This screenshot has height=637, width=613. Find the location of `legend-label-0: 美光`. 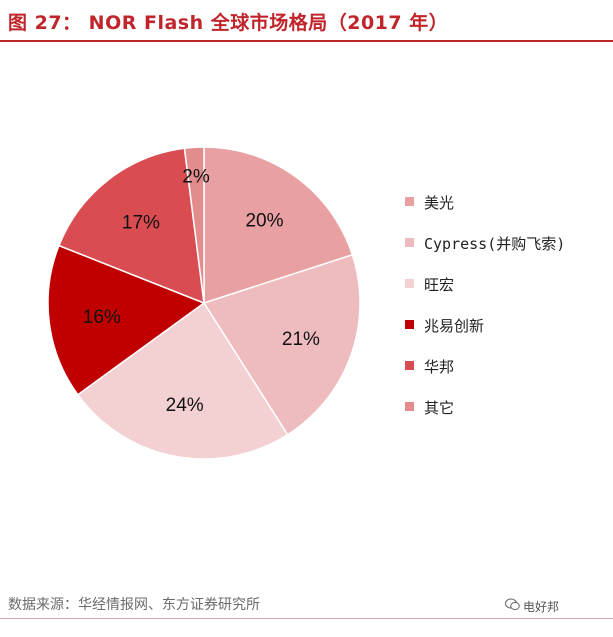

legend-label-0: 美光 is located at coordinates (439, 203).